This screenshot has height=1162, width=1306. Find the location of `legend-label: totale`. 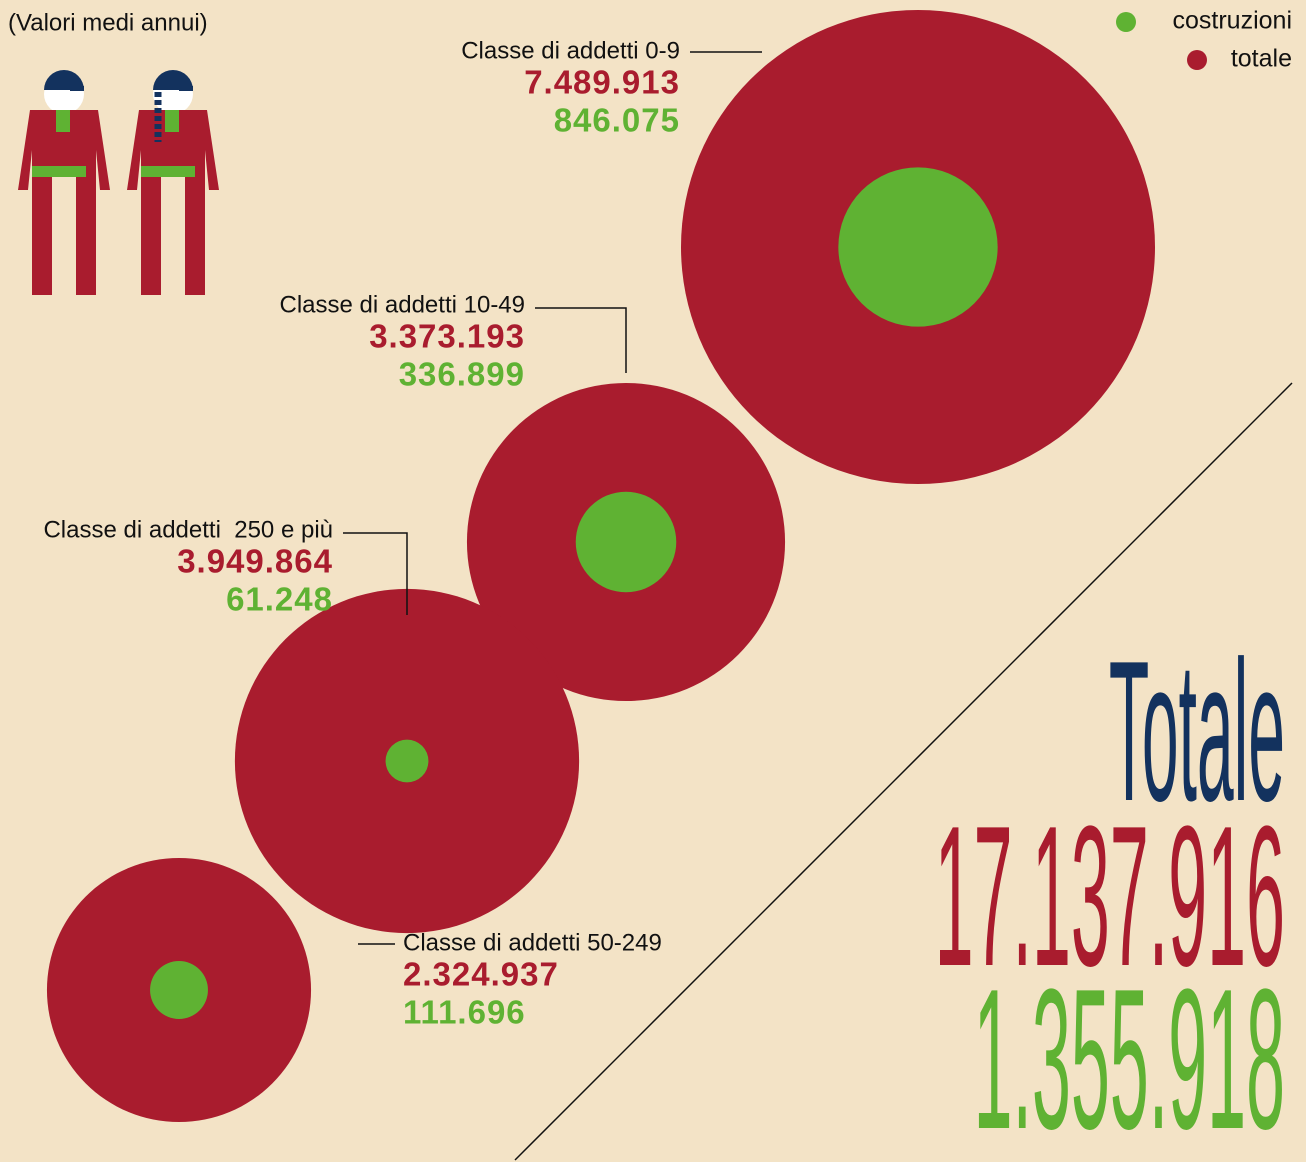

legend-label: totale is located at coordinates (1261, 59).